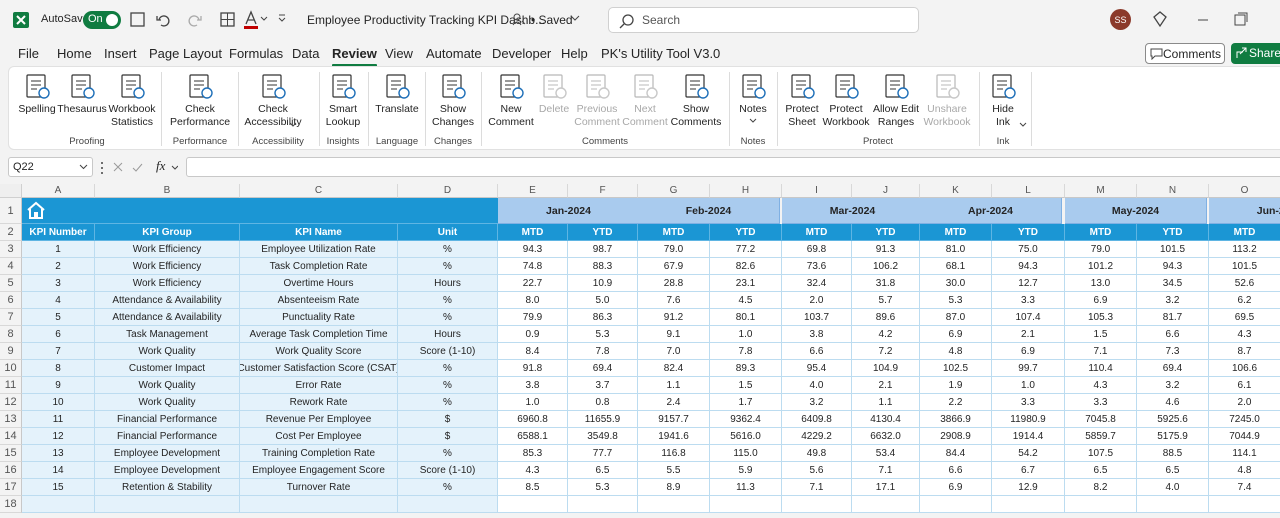 The width and height of the screenshot is (1280, 518). What do you see at coordinates (454, 53) in the screenshot?
I see `menu-tab: Automate` at bounding box center [454, 53].